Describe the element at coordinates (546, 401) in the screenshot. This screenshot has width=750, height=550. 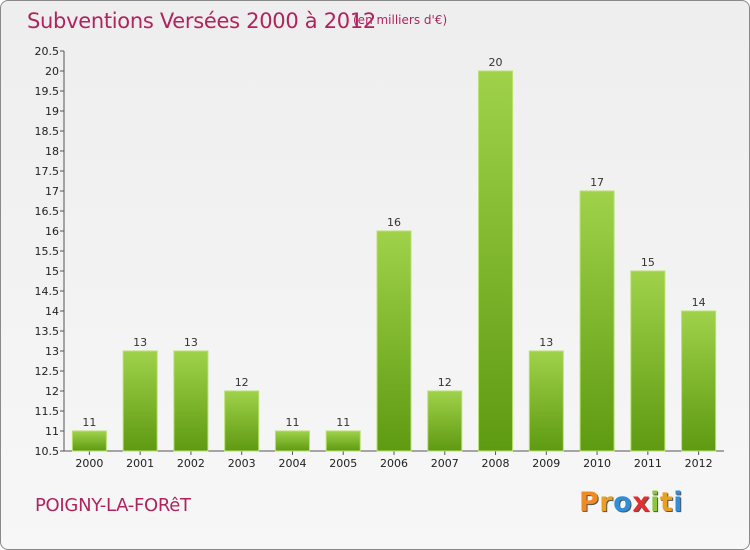
I see `bar-2009` at that location.